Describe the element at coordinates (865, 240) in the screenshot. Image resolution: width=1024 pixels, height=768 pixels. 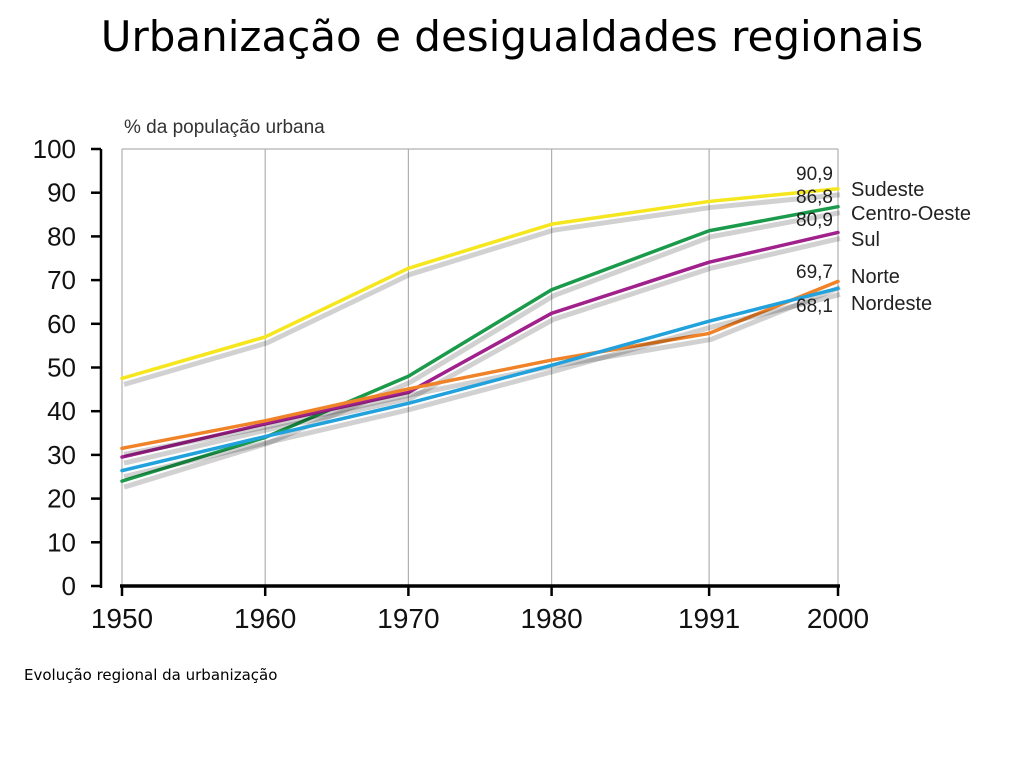
I see `series-name-label: Sul` at that location.